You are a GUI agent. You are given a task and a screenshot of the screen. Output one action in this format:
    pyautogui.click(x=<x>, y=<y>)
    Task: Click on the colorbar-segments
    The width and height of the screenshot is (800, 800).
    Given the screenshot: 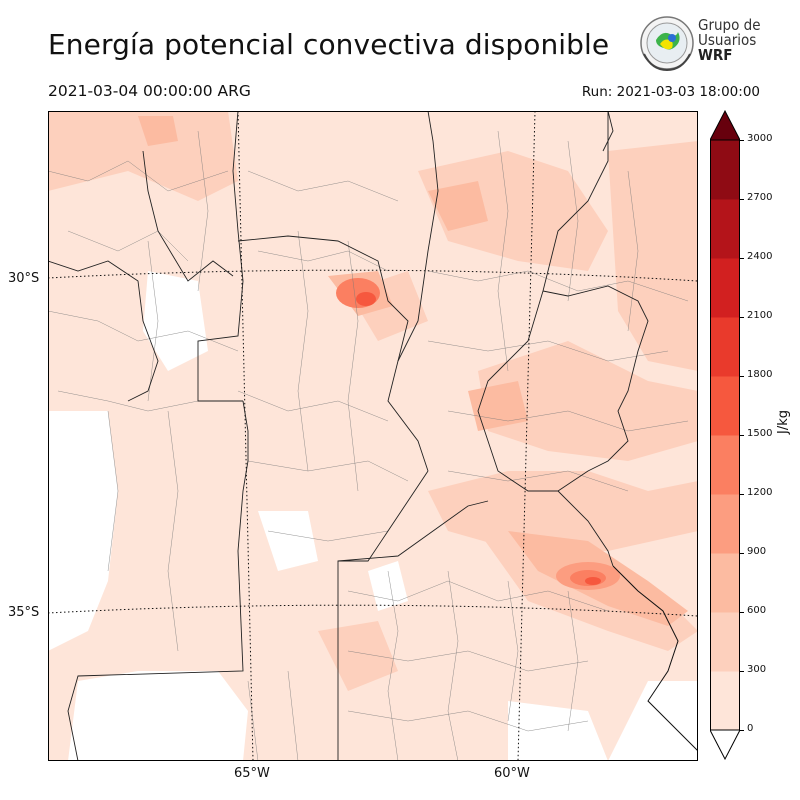 What is the action you would take?
    pyautogui.click(x=725, y=435)
    